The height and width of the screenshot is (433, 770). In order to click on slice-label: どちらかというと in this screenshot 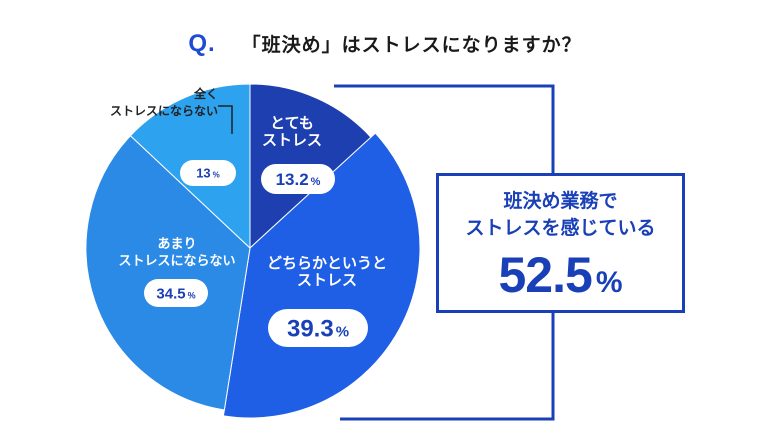, I will do `click(327, 263)`.